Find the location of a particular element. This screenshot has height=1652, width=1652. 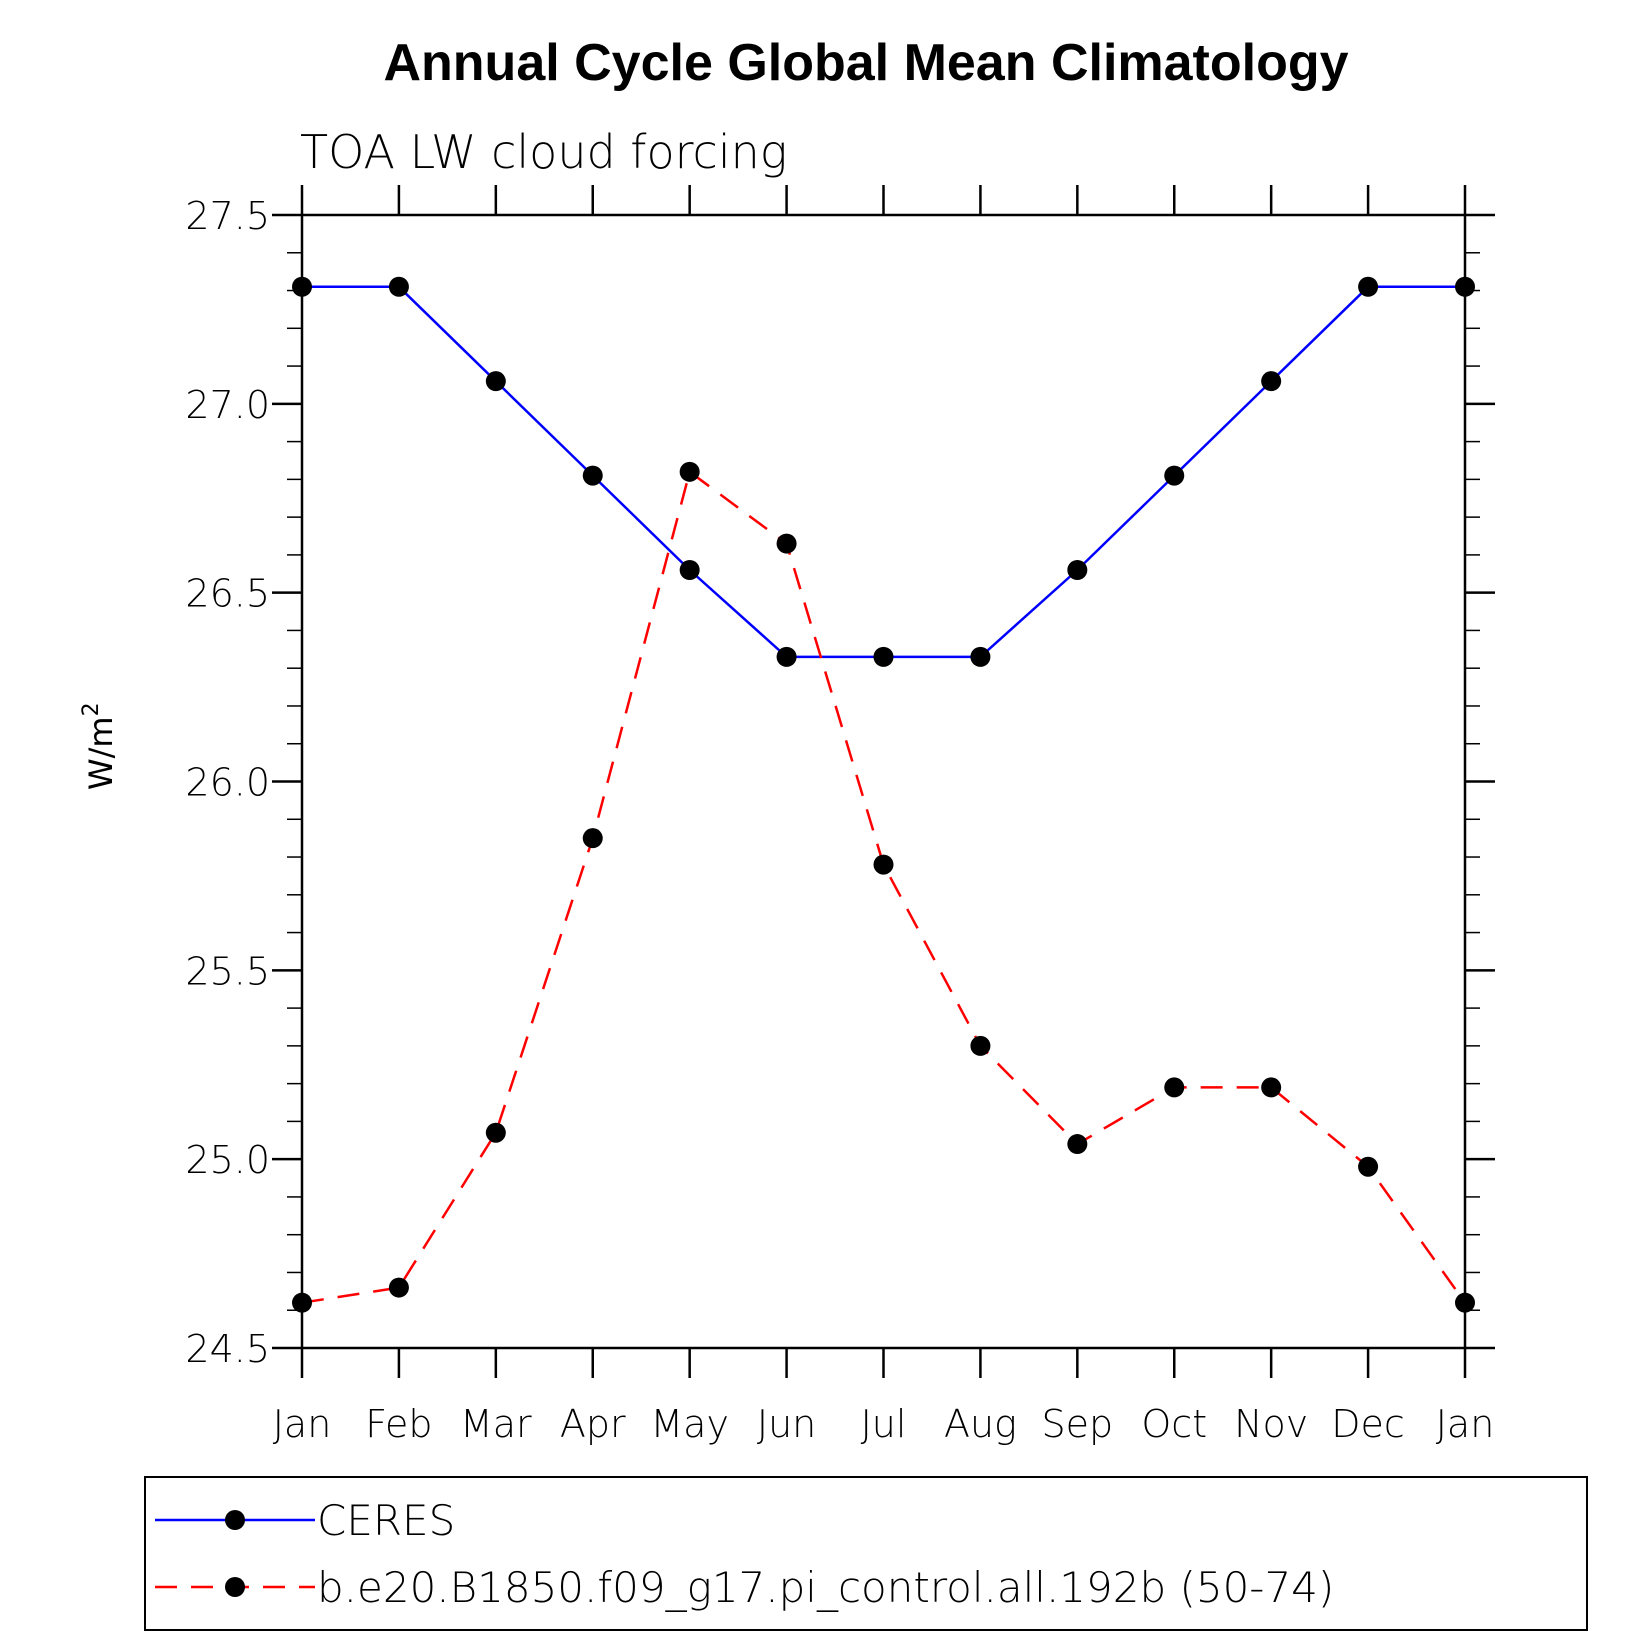

x-tick-label: Oct is located at coordinates (1174, 1424).